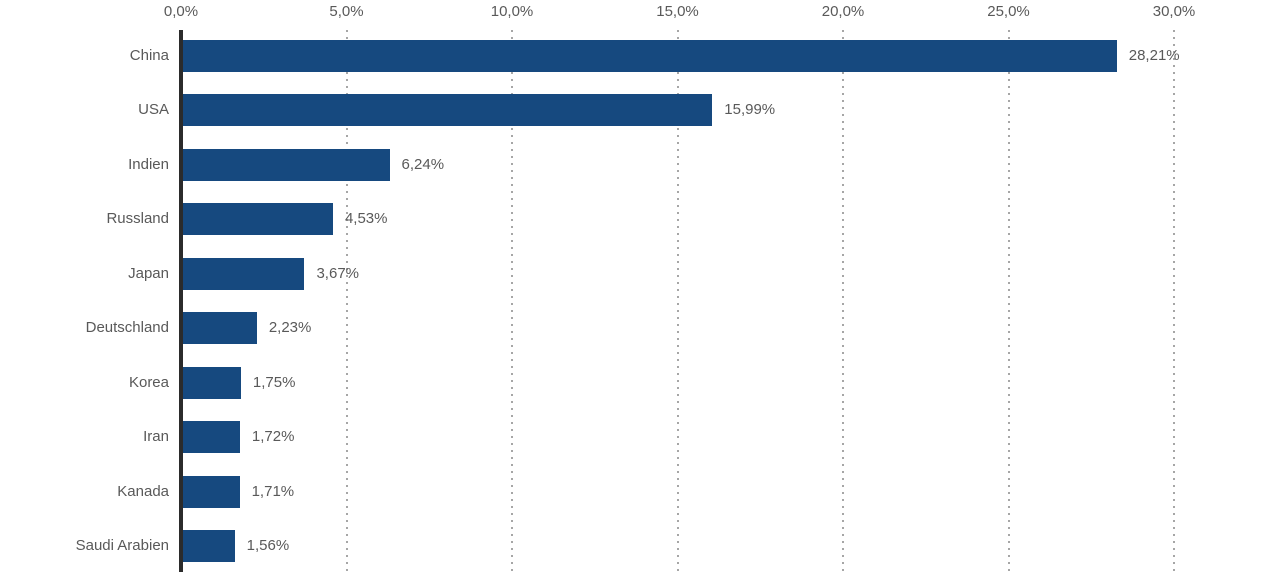  I want to click on bar-value-label: 1,71%, so click(273, 491).